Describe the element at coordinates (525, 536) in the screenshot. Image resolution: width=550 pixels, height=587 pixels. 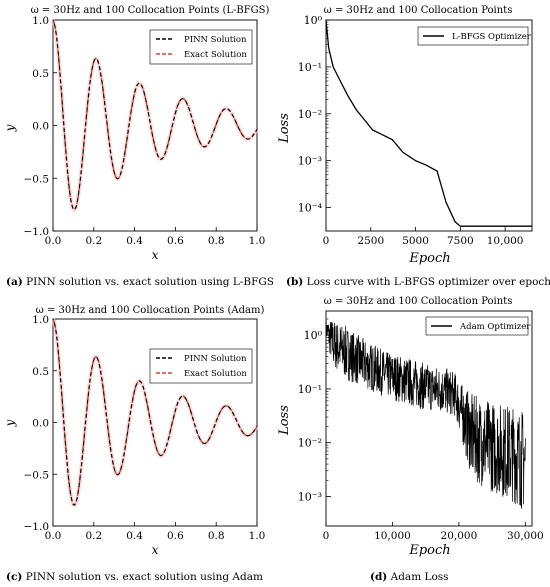
I see `x-tick-label: 30,000` at that location.